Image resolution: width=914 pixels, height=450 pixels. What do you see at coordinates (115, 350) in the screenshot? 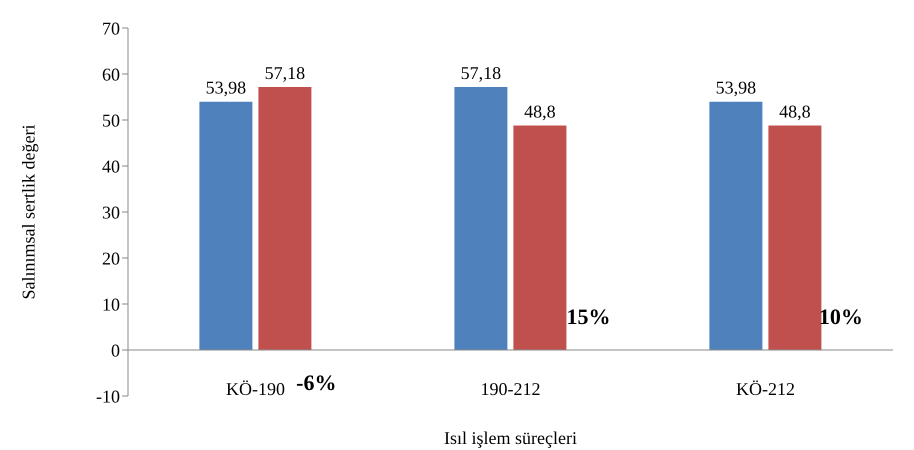
I see `y-tick-label: 0` at bounding box center [115, 350].